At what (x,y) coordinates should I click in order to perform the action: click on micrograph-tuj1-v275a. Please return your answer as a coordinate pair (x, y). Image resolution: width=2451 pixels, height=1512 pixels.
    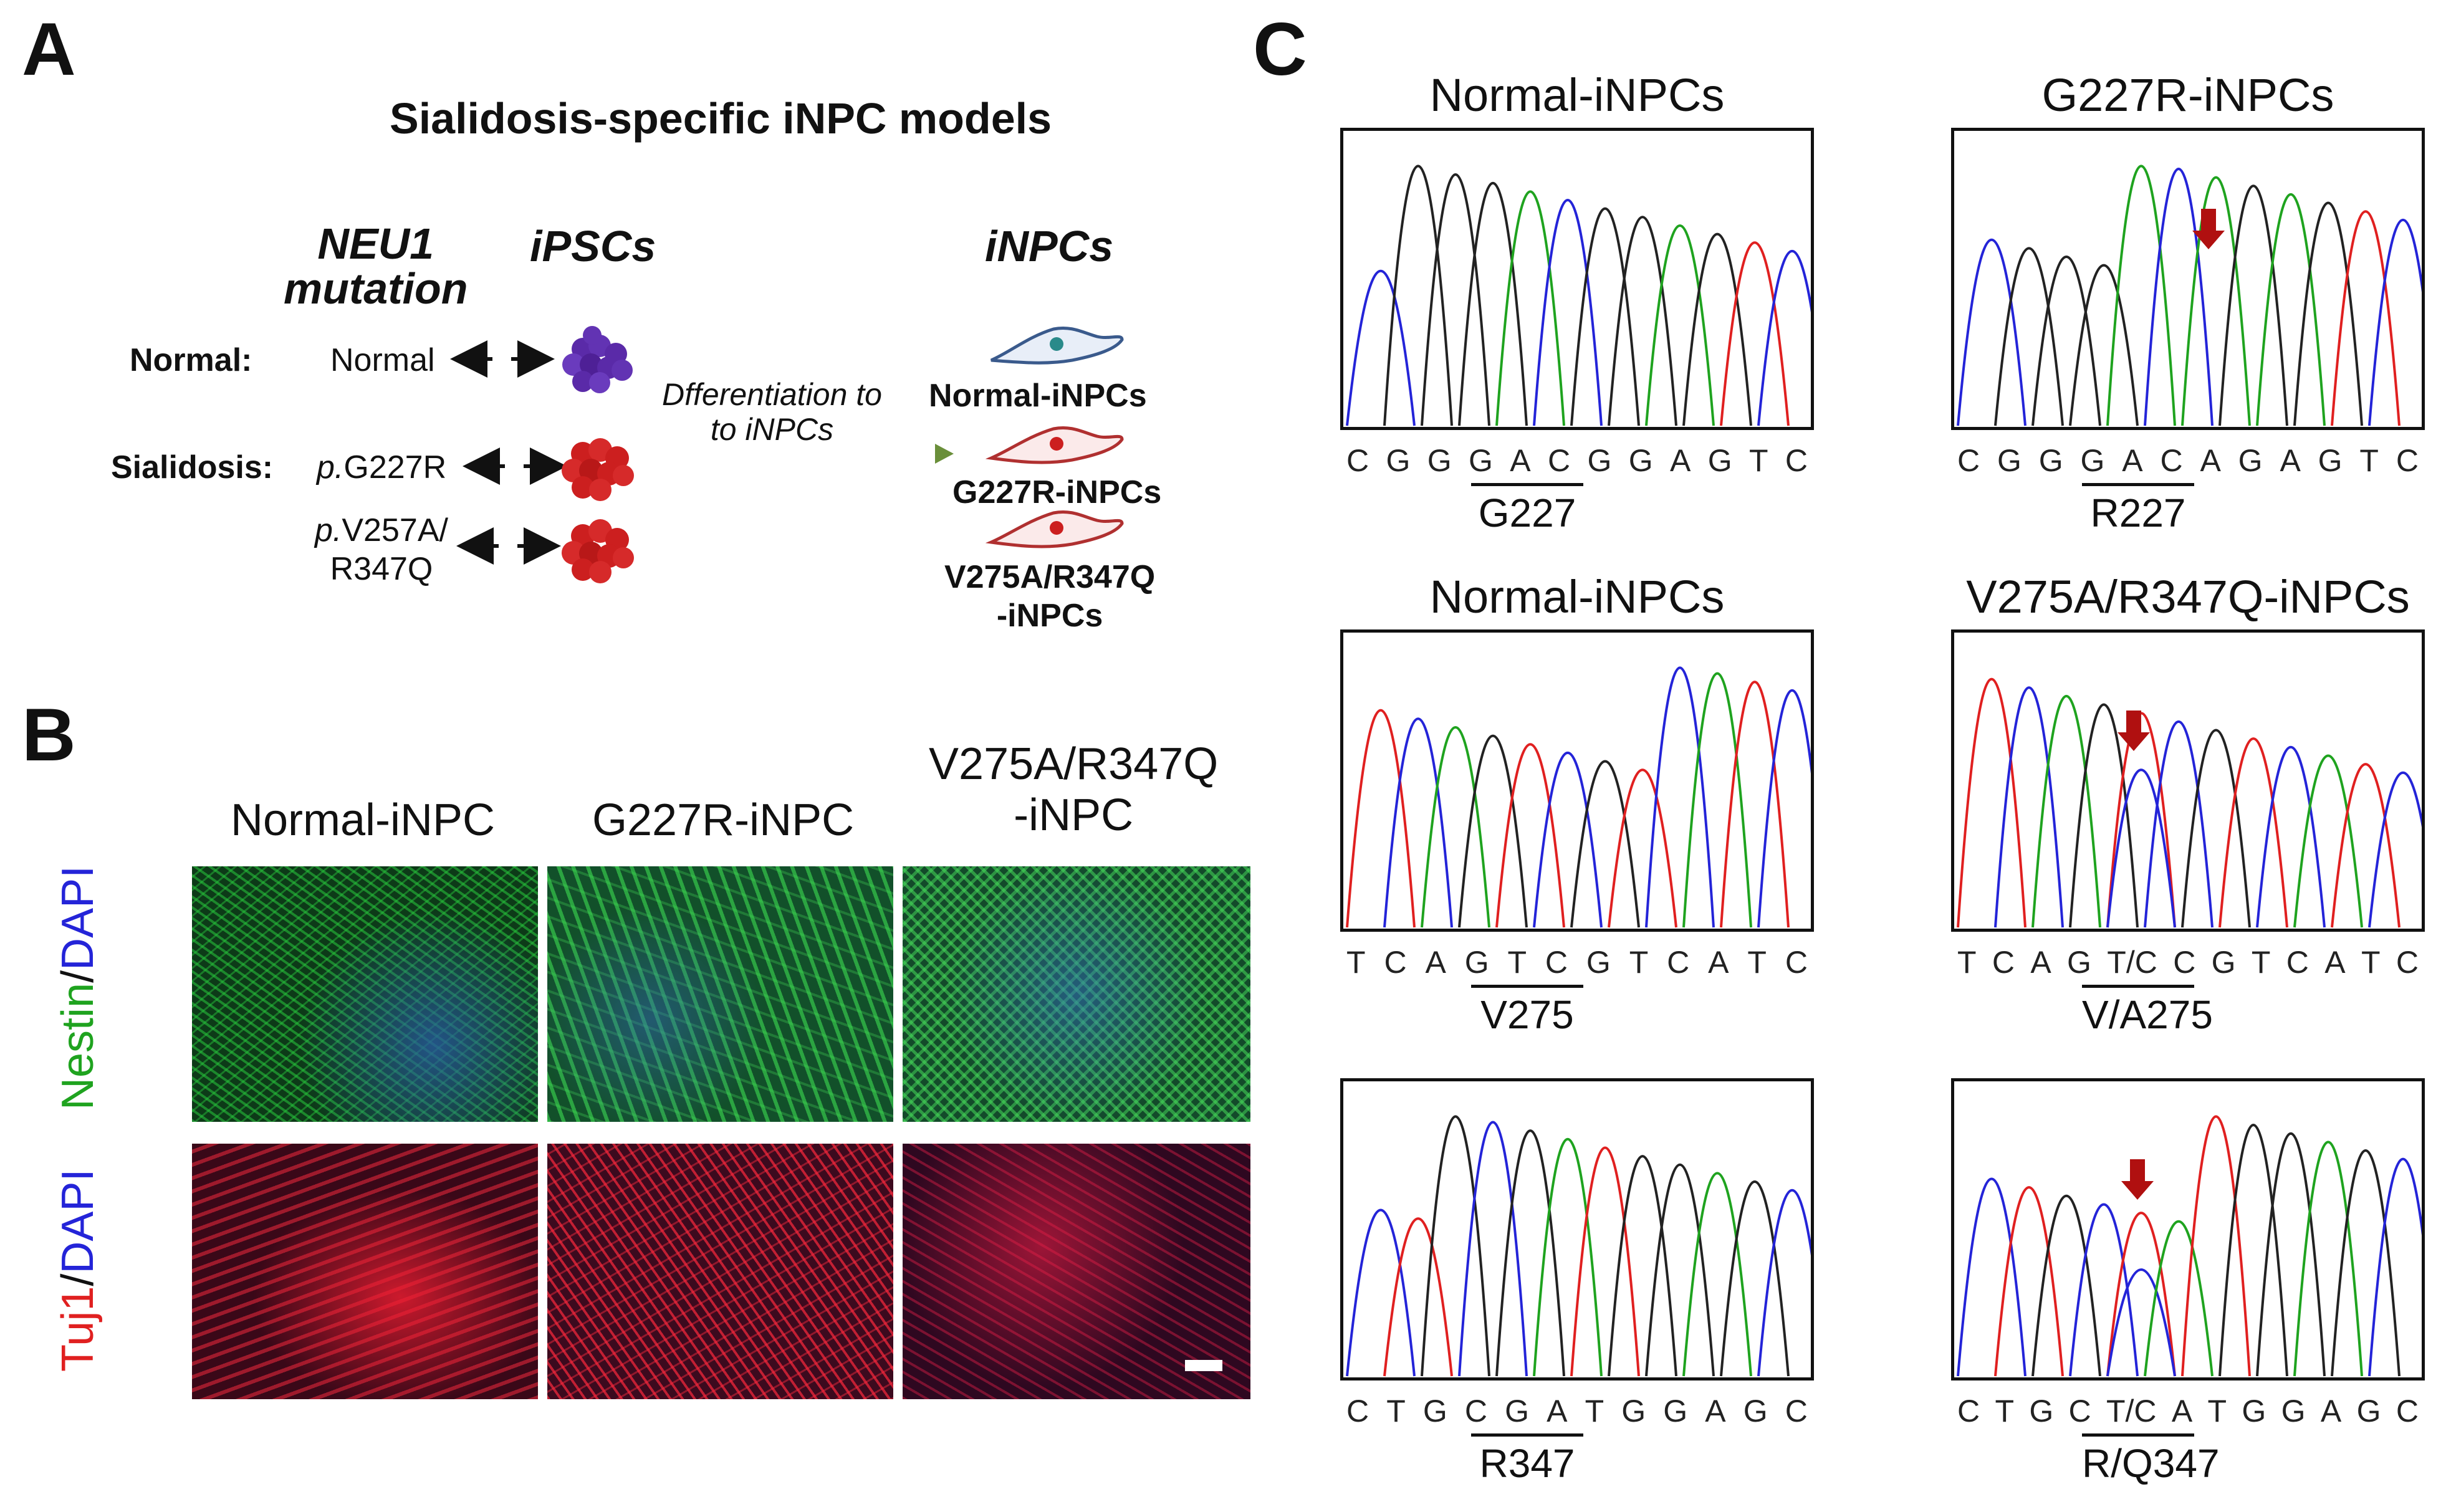
    Looking at the image, I should click on (1076, 1271).